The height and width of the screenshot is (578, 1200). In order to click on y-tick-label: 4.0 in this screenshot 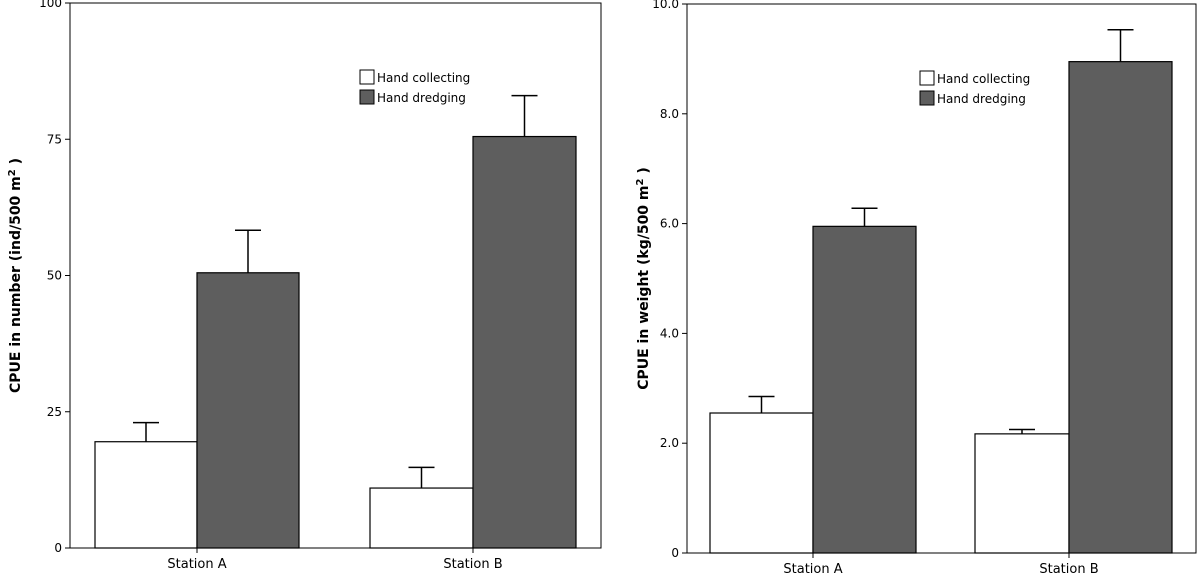, I will do `click(669, 333)`.